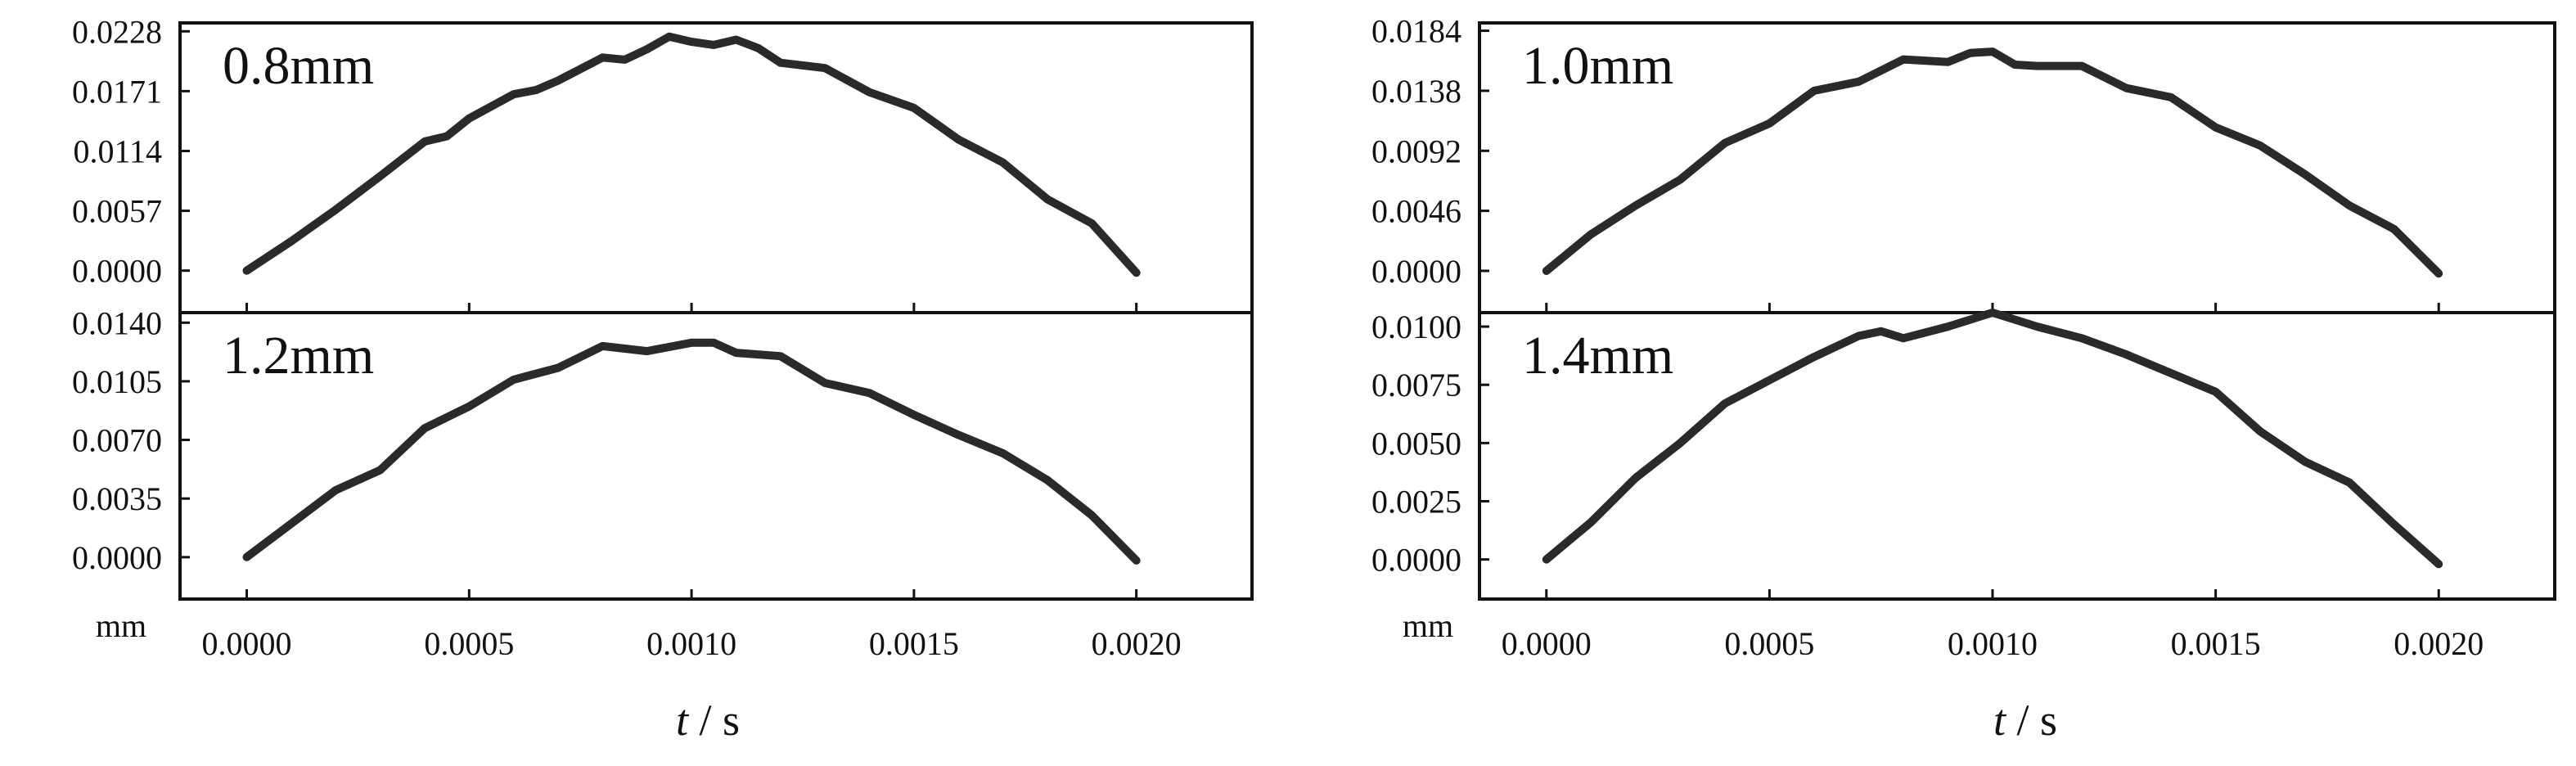 The image size is (2576, 766). I want to click on y-tick-label: 0.0228, so click(117, 32).